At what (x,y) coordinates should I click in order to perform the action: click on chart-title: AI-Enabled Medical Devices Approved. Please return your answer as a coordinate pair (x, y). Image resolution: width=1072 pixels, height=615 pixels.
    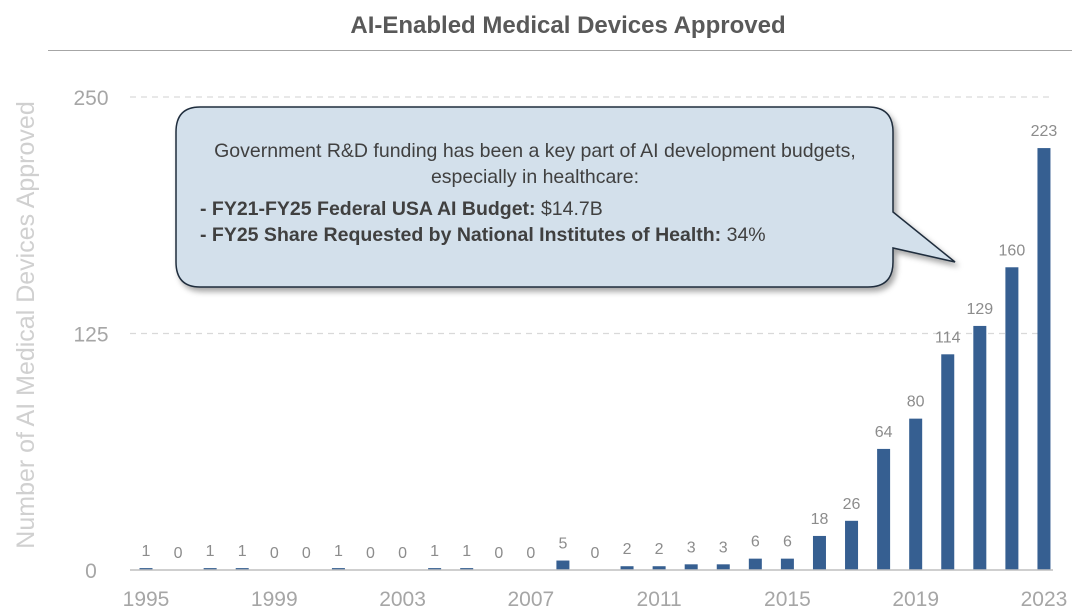
    Looking at the image, I should click on (568, 25).